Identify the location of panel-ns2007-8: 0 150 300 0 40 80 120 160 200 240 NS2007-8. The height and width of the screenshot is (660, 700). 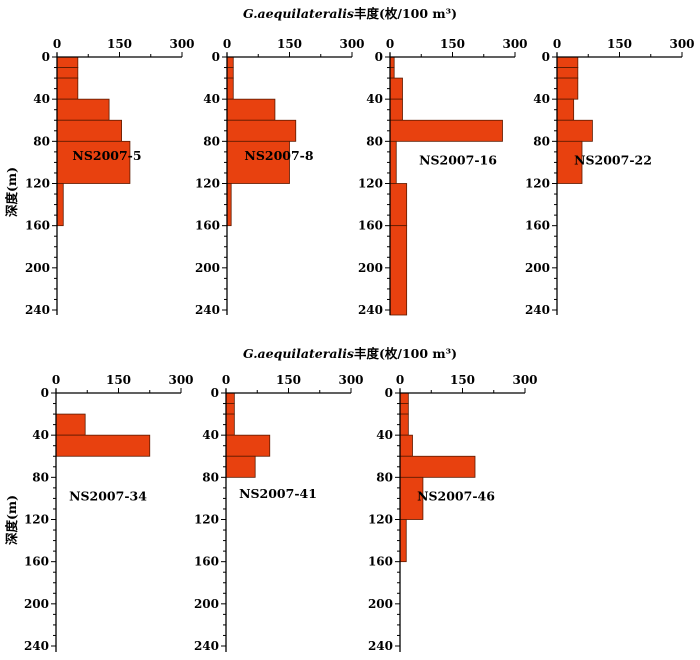
(280, 177).